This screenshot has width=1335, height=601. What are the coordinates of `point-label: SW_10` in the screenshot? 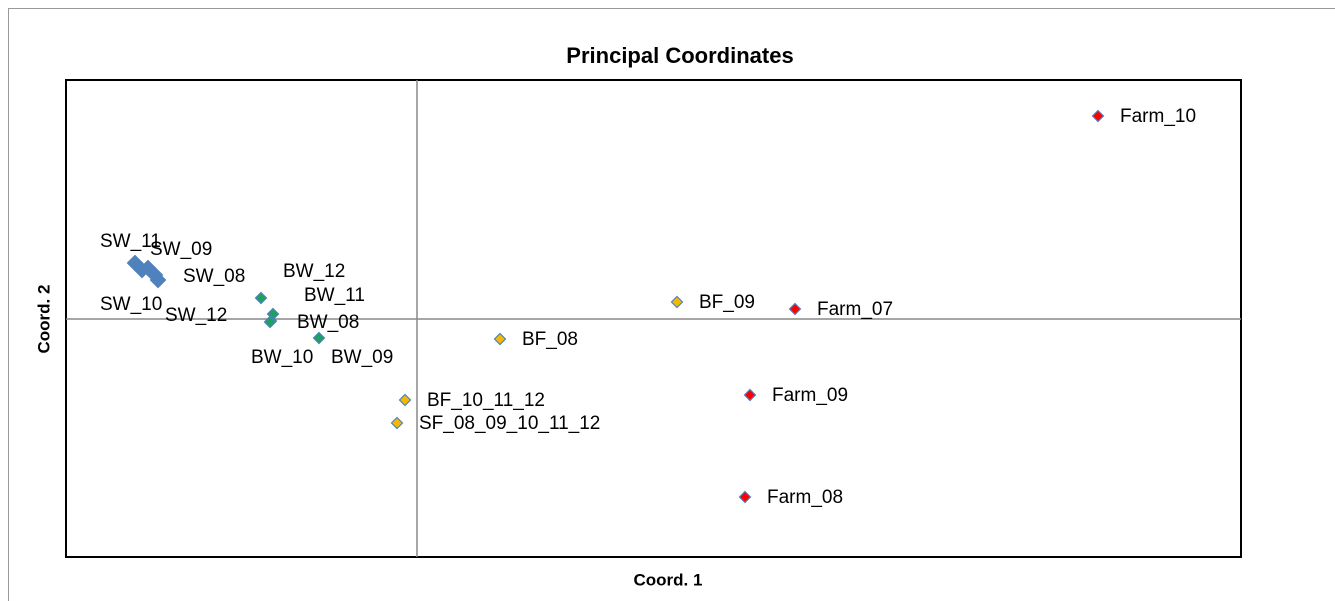 It's located at (131, 304).